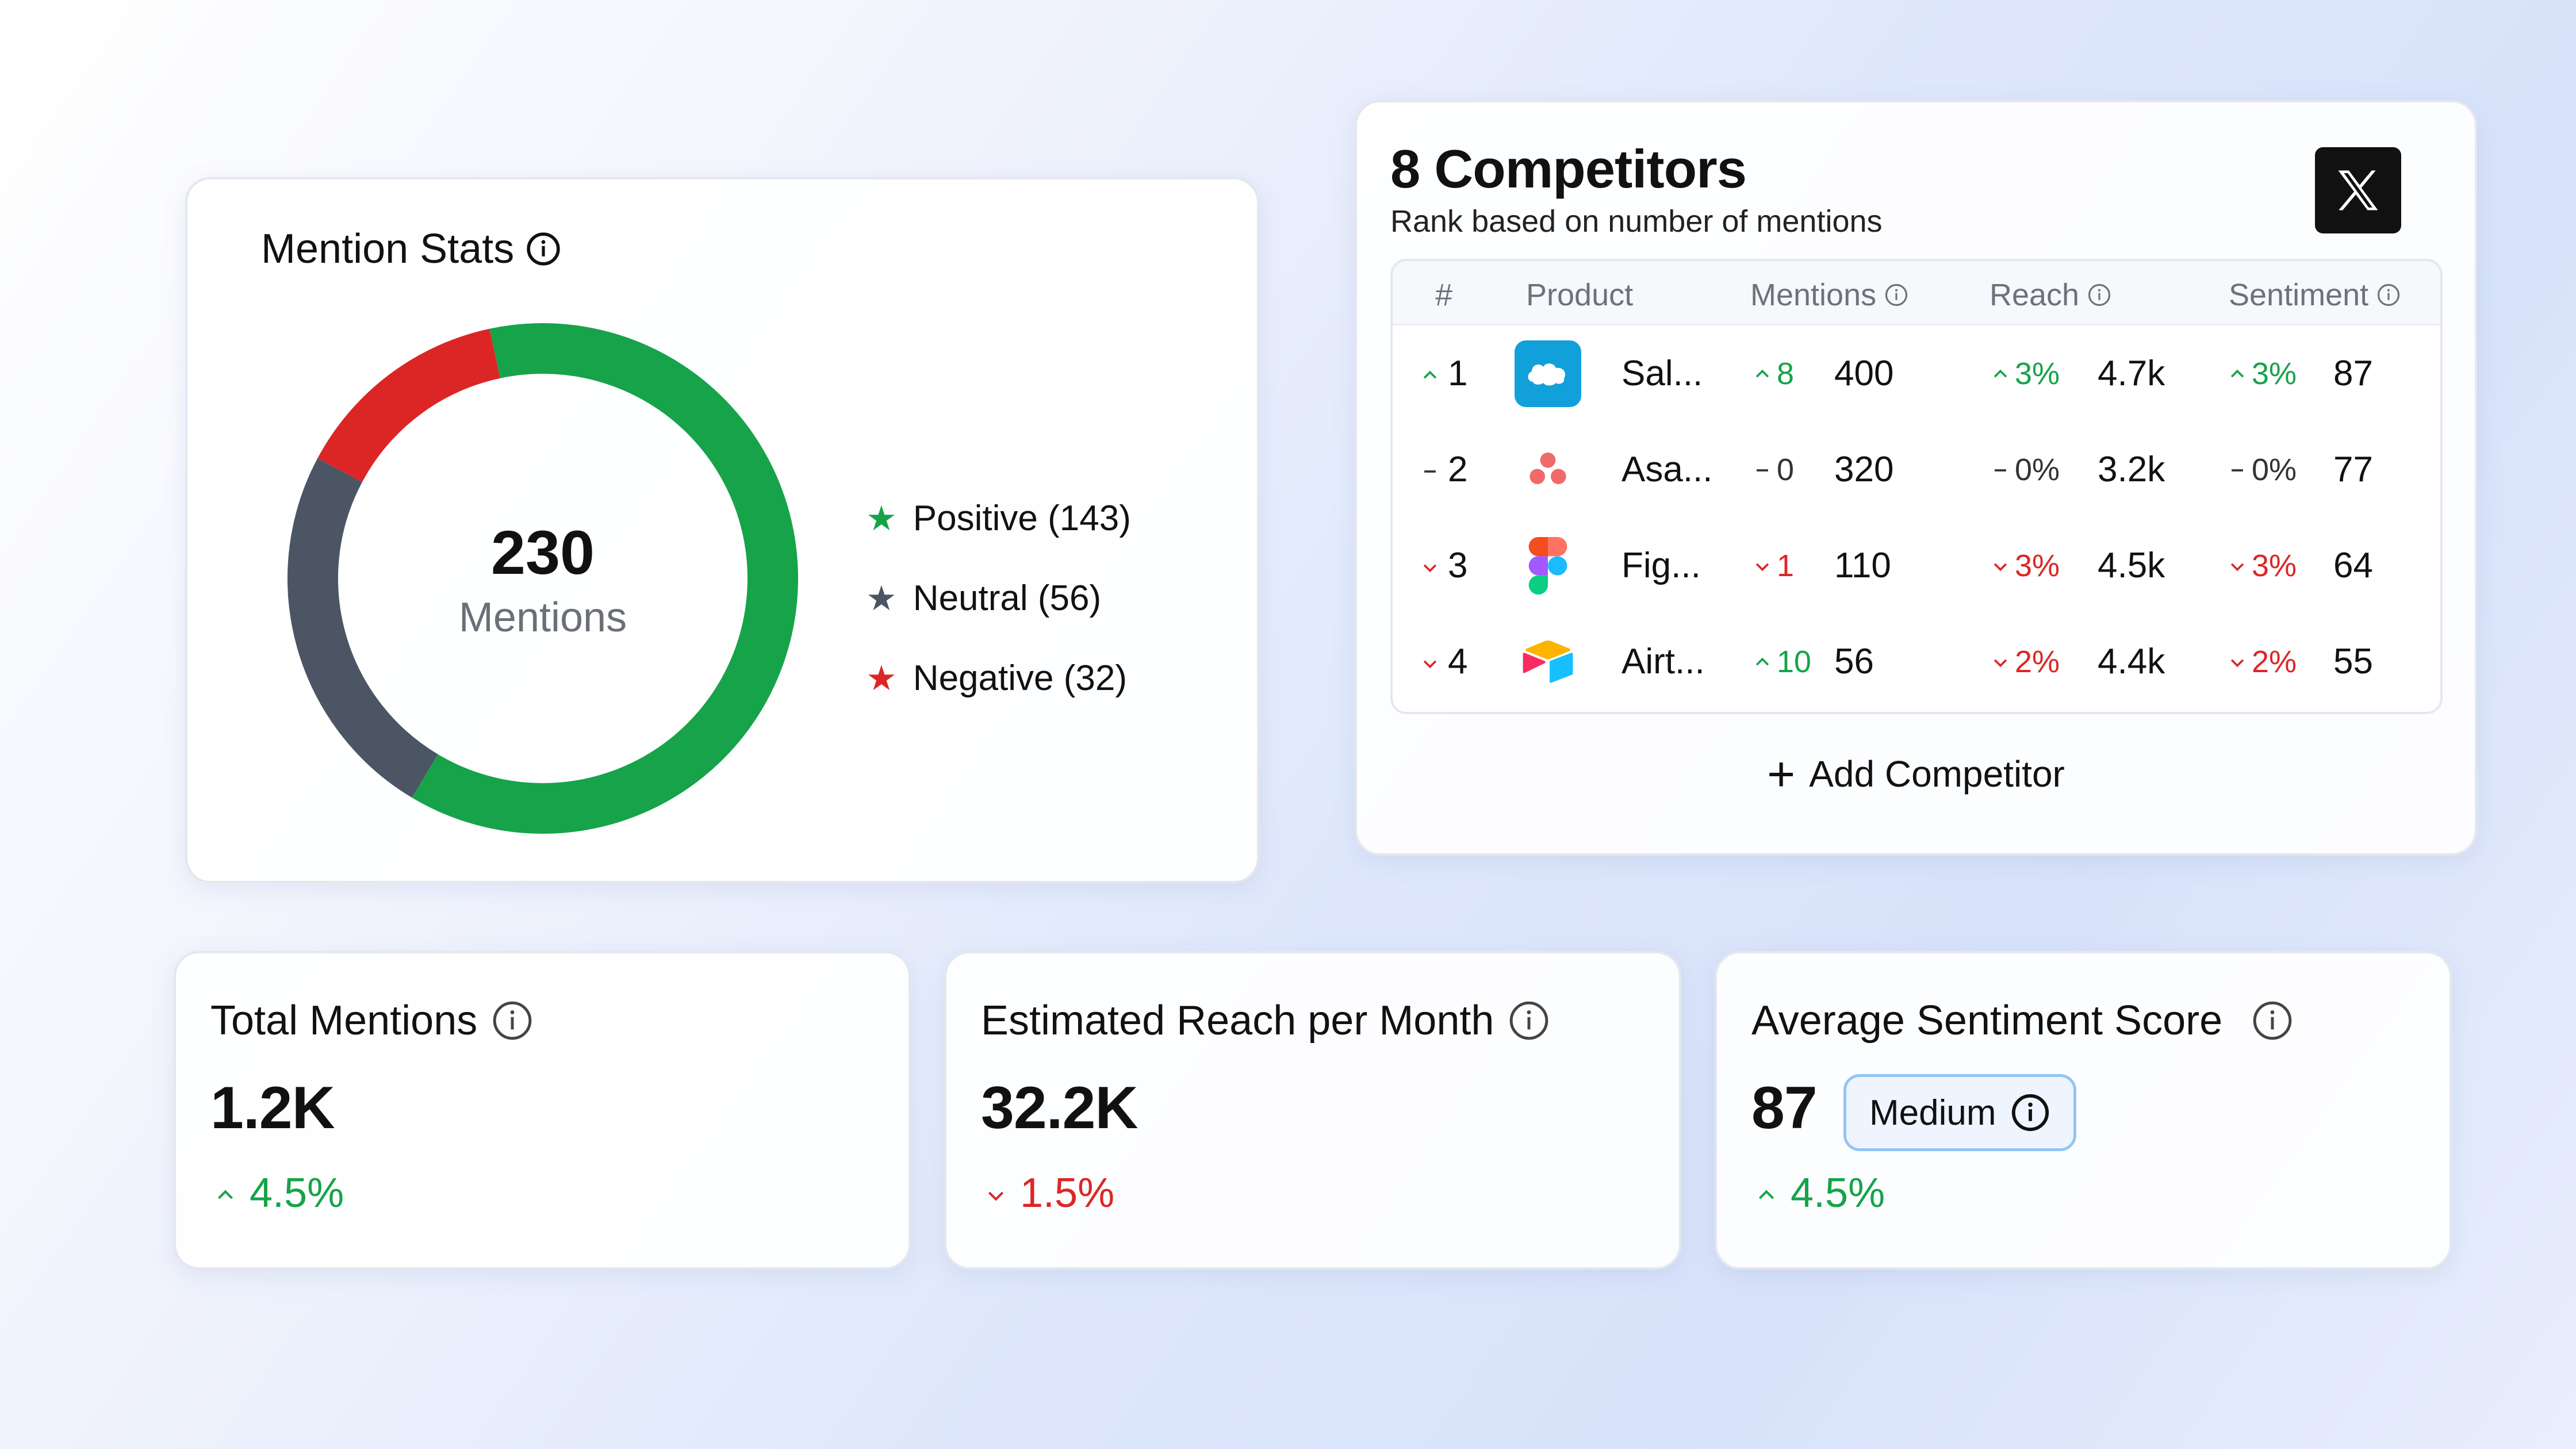 Image resolution: width=2576 pixels, height=1449 pixels. What do you see at coordinates (2353, 661) in the screenshot?
I see `sentiment-value: 55` at bounding box center [2353, 661].